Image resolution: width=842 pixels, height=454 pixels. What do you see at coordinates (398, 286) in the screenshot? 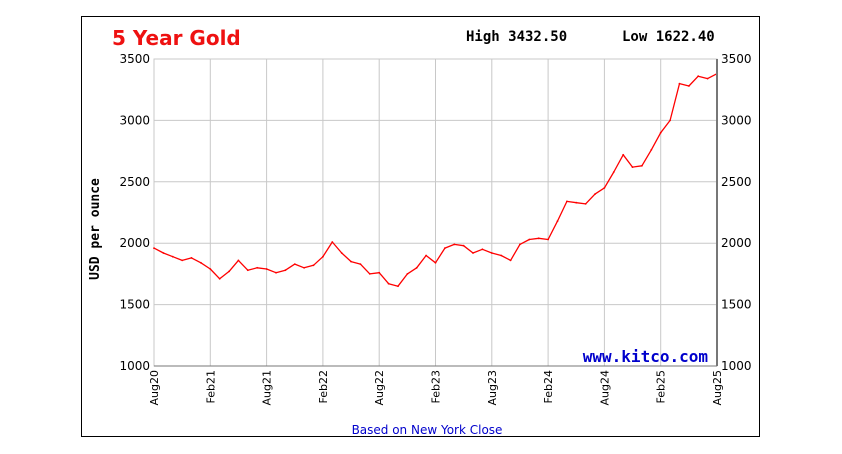
I see `price-point-Oct22` at bounding box center [398, 286].